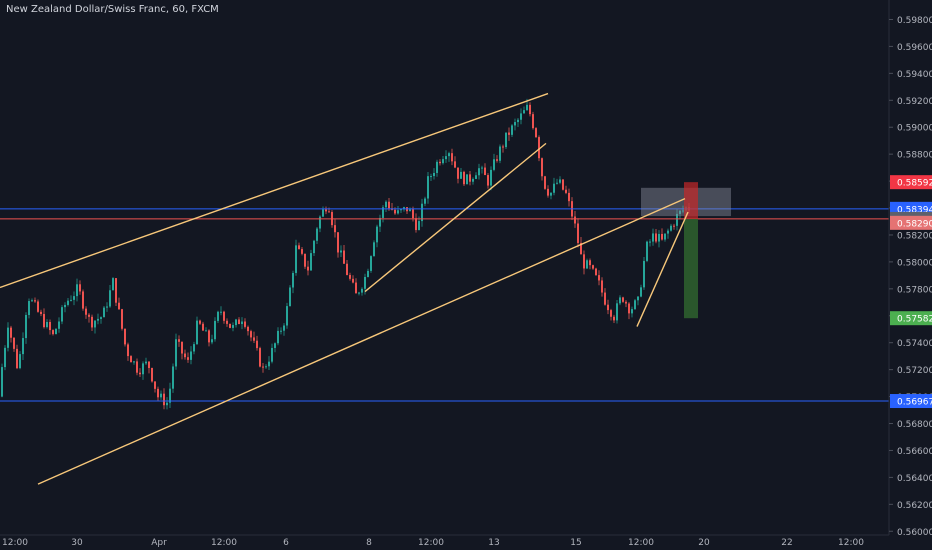 Image resolution: width=932 pixels, height=550 pixels. Describe the element at coordinates (914, 21) in the screenshot. I see `price-tick-label: 0.59800` at that location.